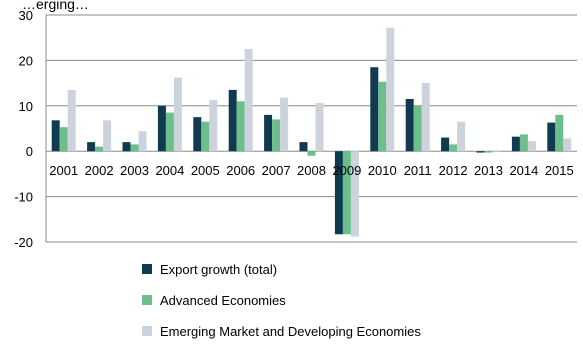 The width and height of the screenshot is (583, 355). Describe the element at coordinates (382, 170) in the screenshot. I see `x-tick-label: 2010` at that location.